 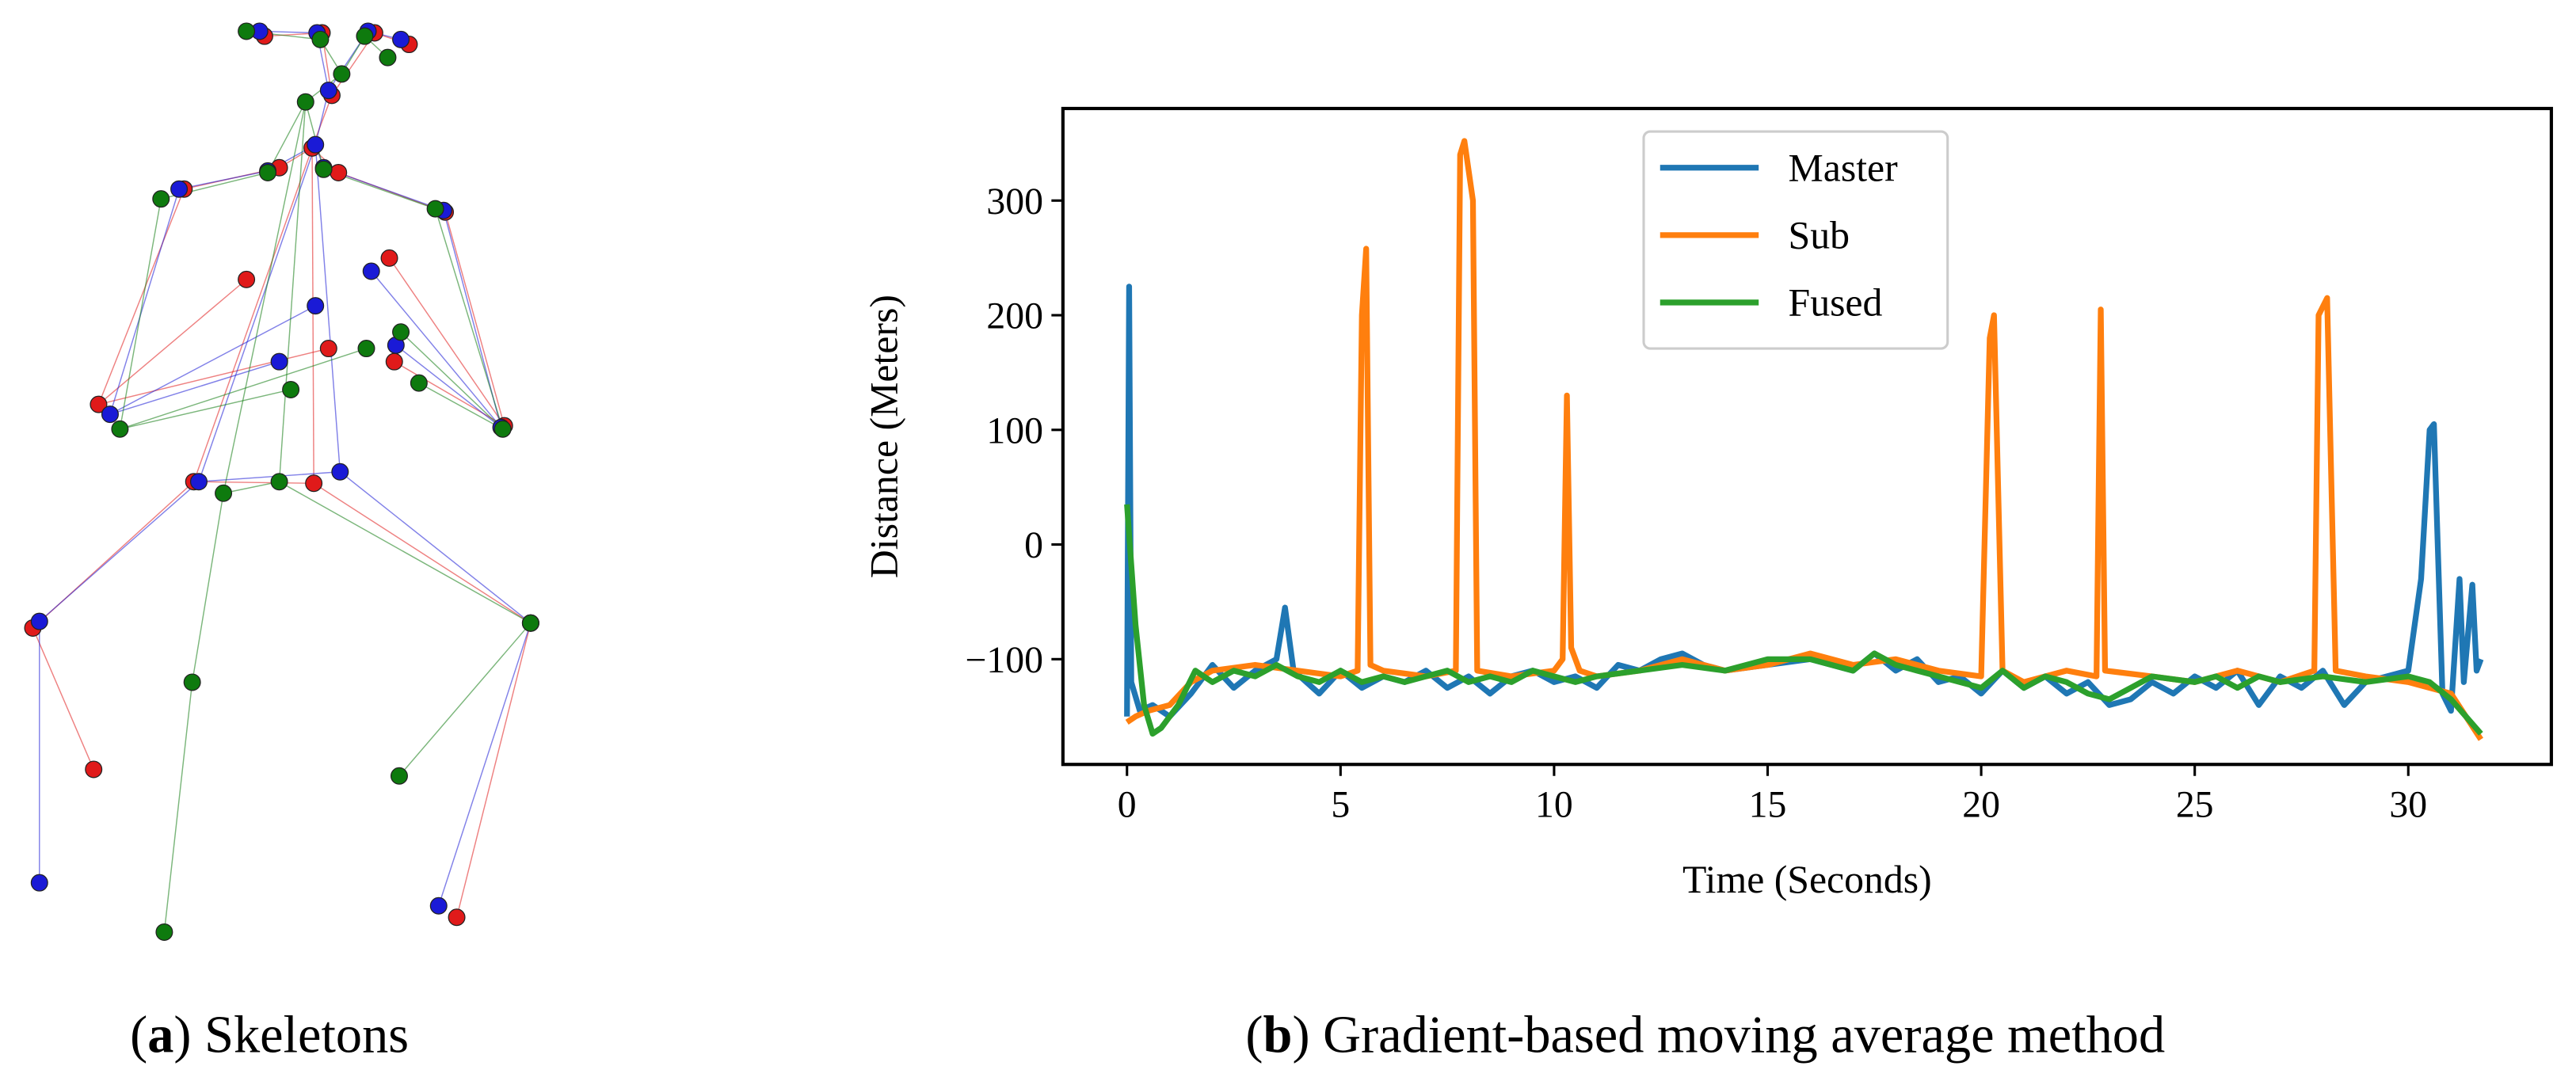 What do you see at coordinates (1803, 620) in the screenshot?
I see `series-line` at bounding box center [1803, 620].